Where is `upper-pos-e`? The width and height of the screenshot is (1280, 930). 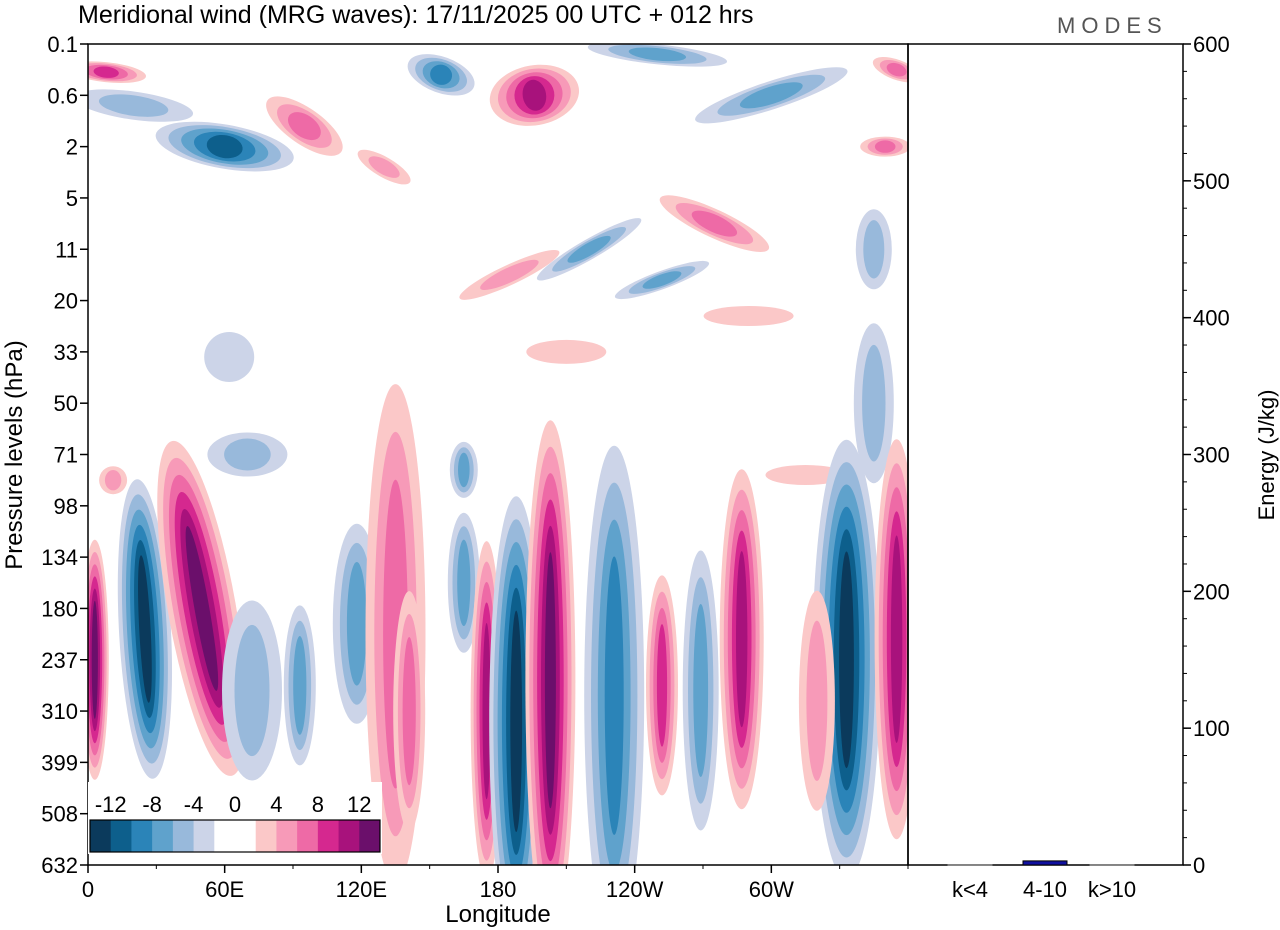 upper-pos-e is located at coordinates (890, 69).